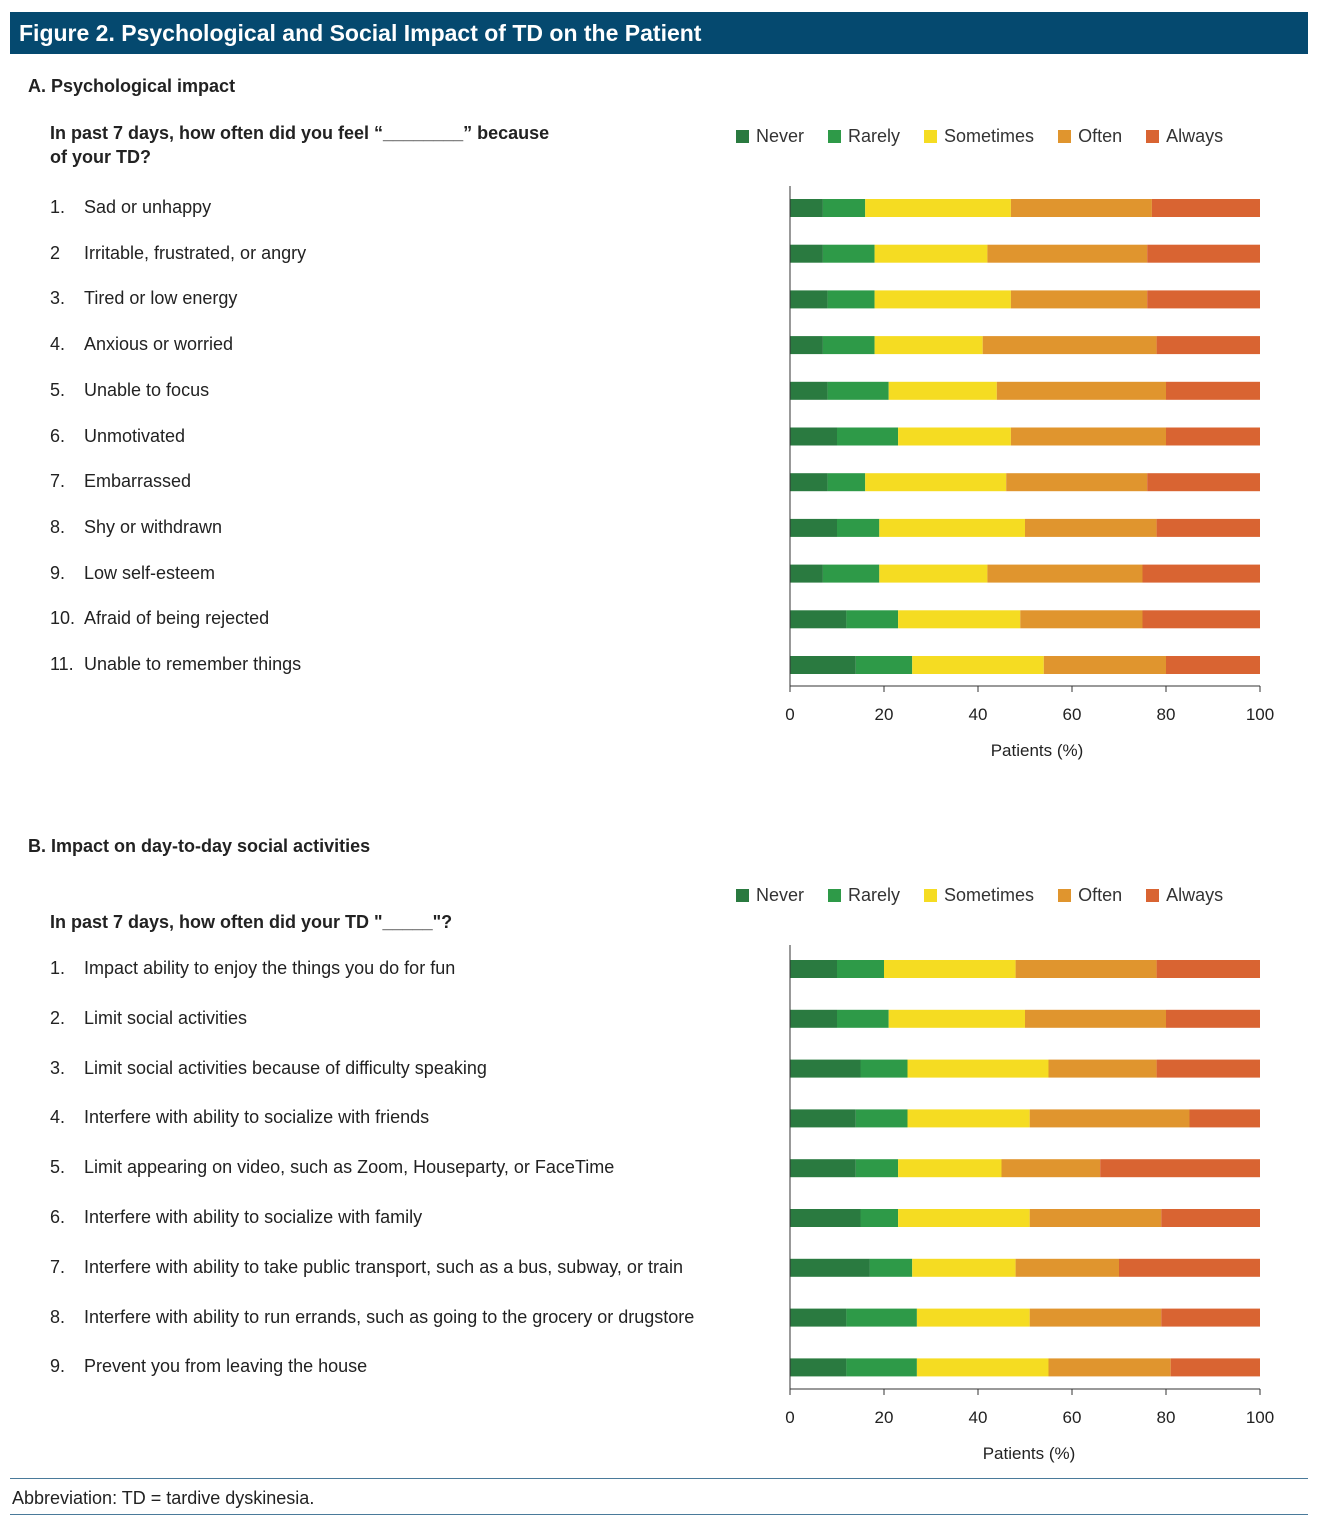 This screenshot has height=1536, width=1318. I want to click on legend-label: Never, so click(780, 136).